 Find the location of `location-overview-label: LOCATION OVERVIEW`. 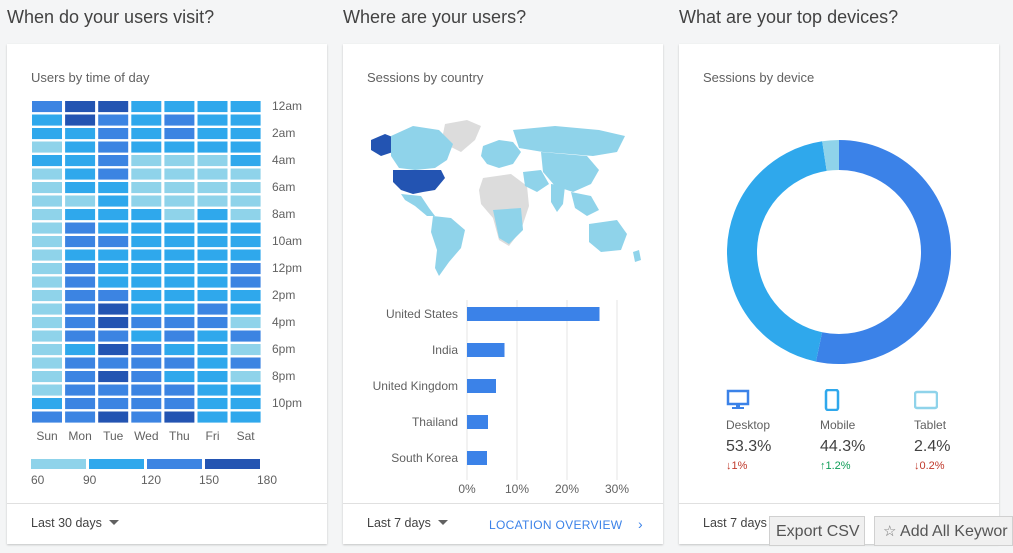

location-overview-label: LOCATION OVERVIEW is located at coordinates (556, 525).